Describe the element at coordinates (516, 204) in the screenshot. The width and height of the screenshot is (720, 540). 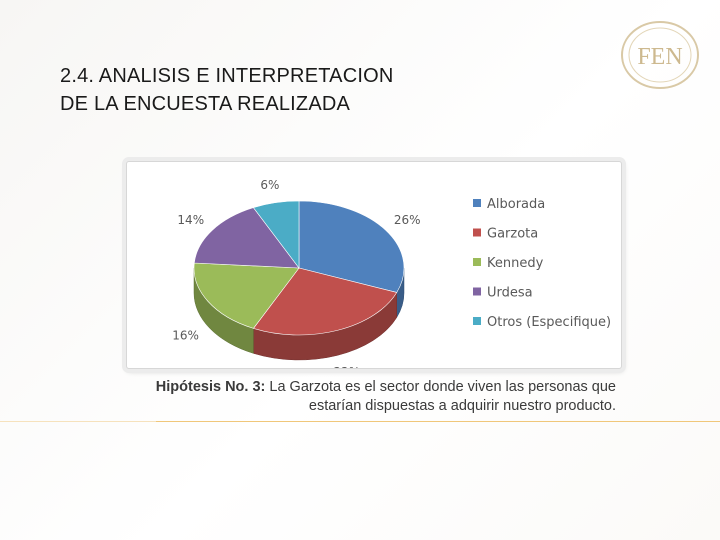
I see `legend-label: Alborada` at that location.